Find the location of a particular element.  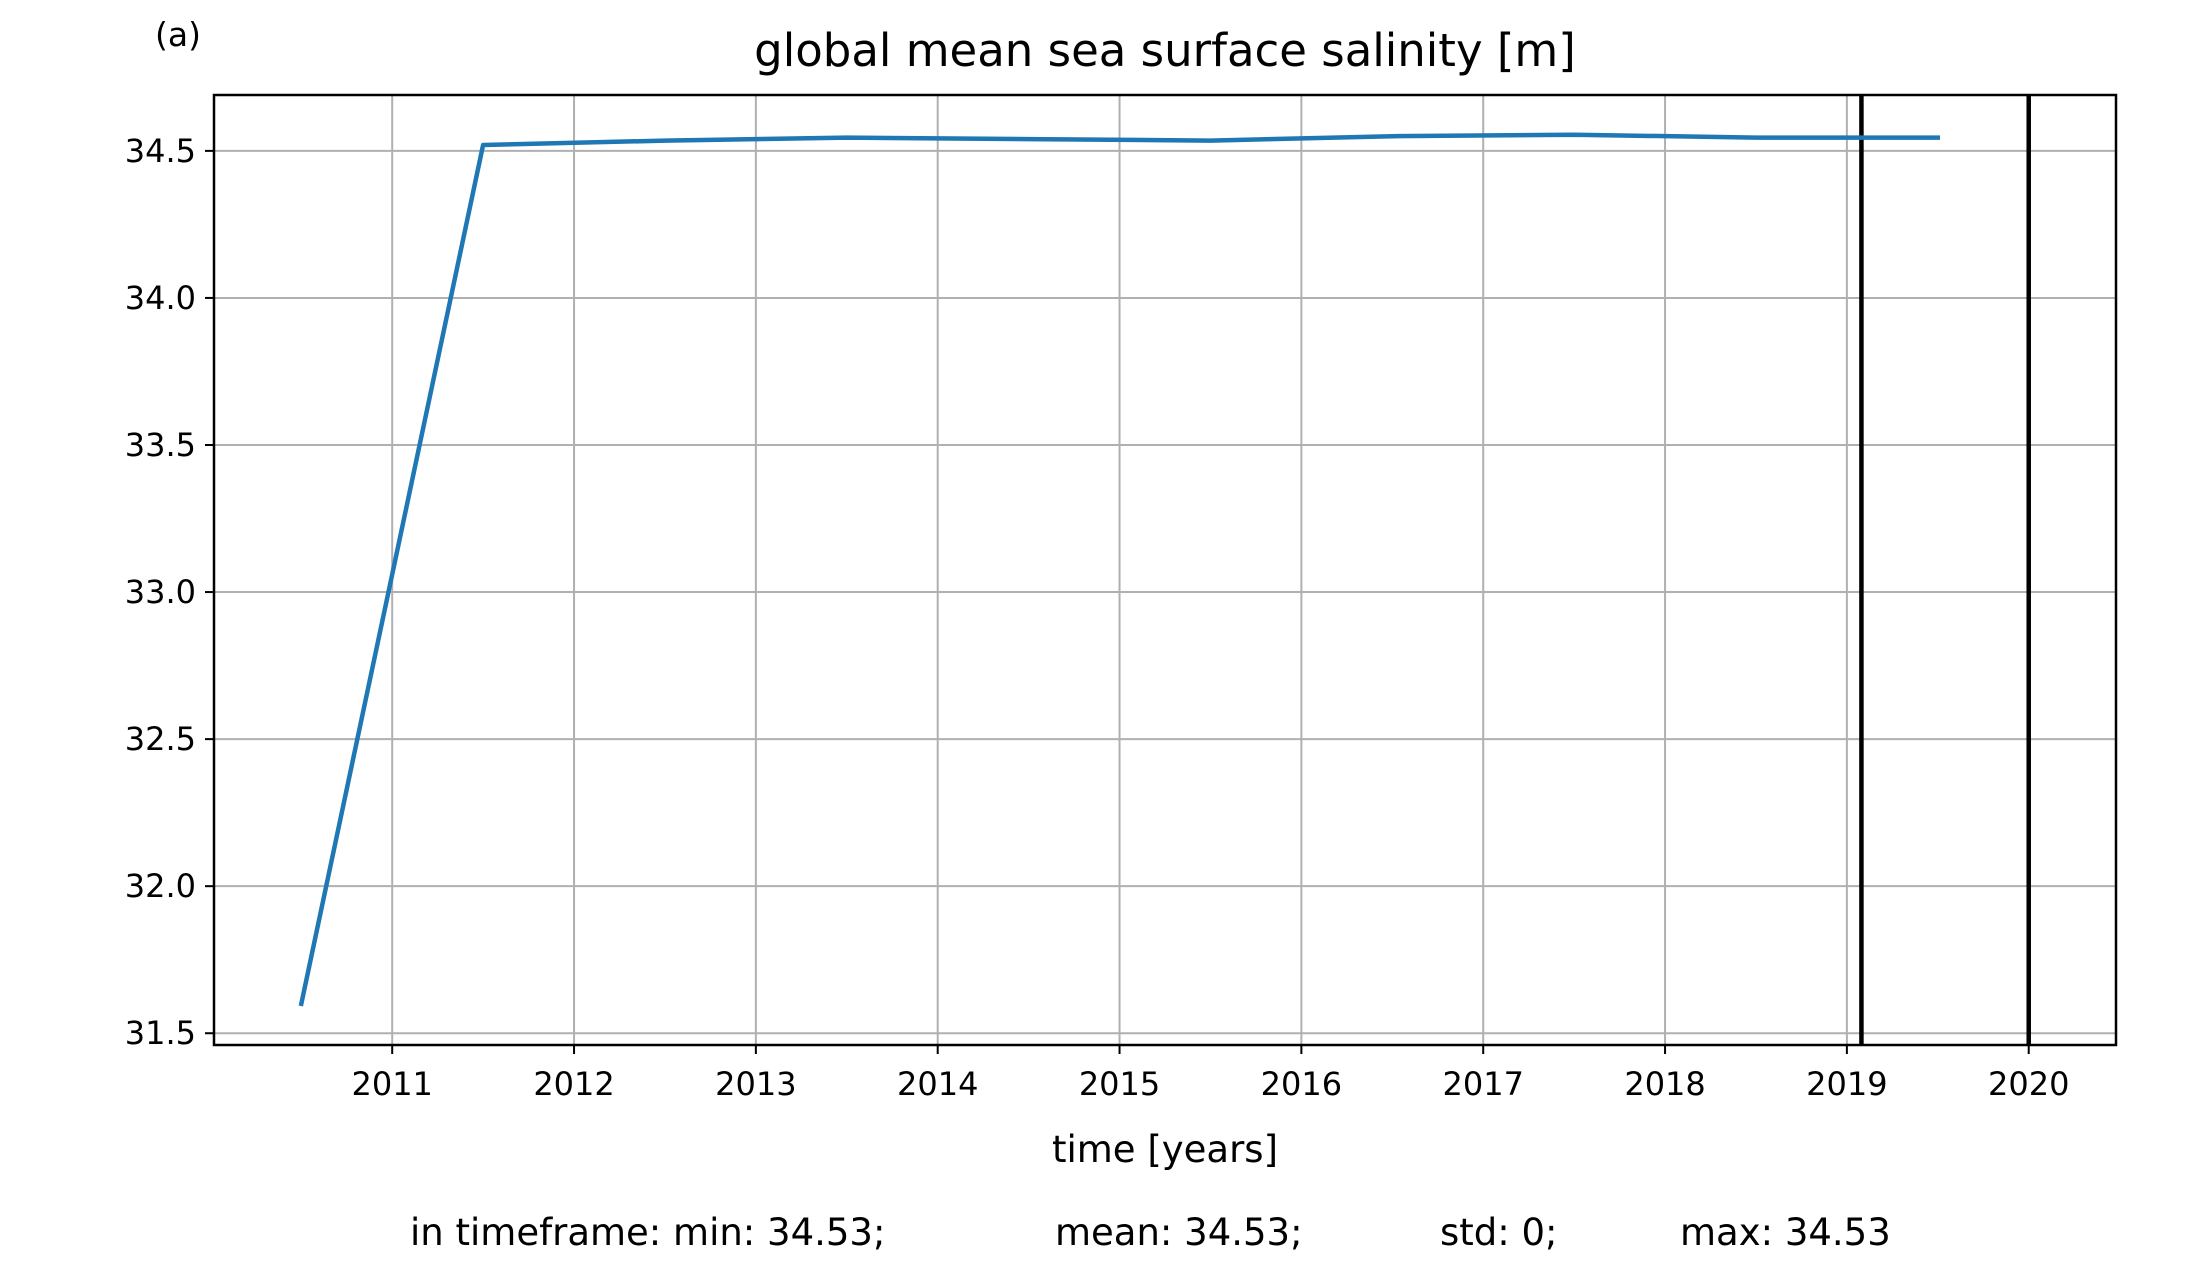

x-tick-label: 2012 is located at coordinates (573, 1084).